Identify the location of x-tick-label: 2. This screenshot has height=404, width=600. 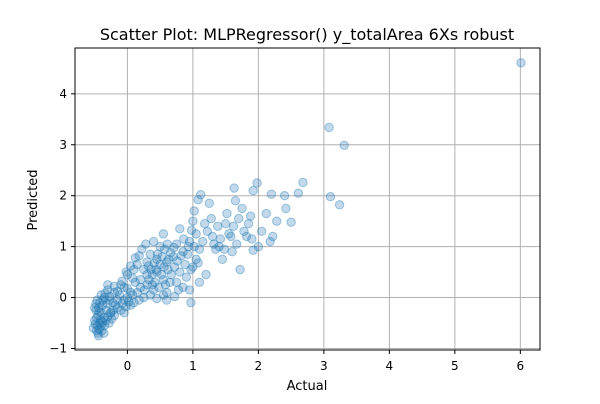
(259, 366).